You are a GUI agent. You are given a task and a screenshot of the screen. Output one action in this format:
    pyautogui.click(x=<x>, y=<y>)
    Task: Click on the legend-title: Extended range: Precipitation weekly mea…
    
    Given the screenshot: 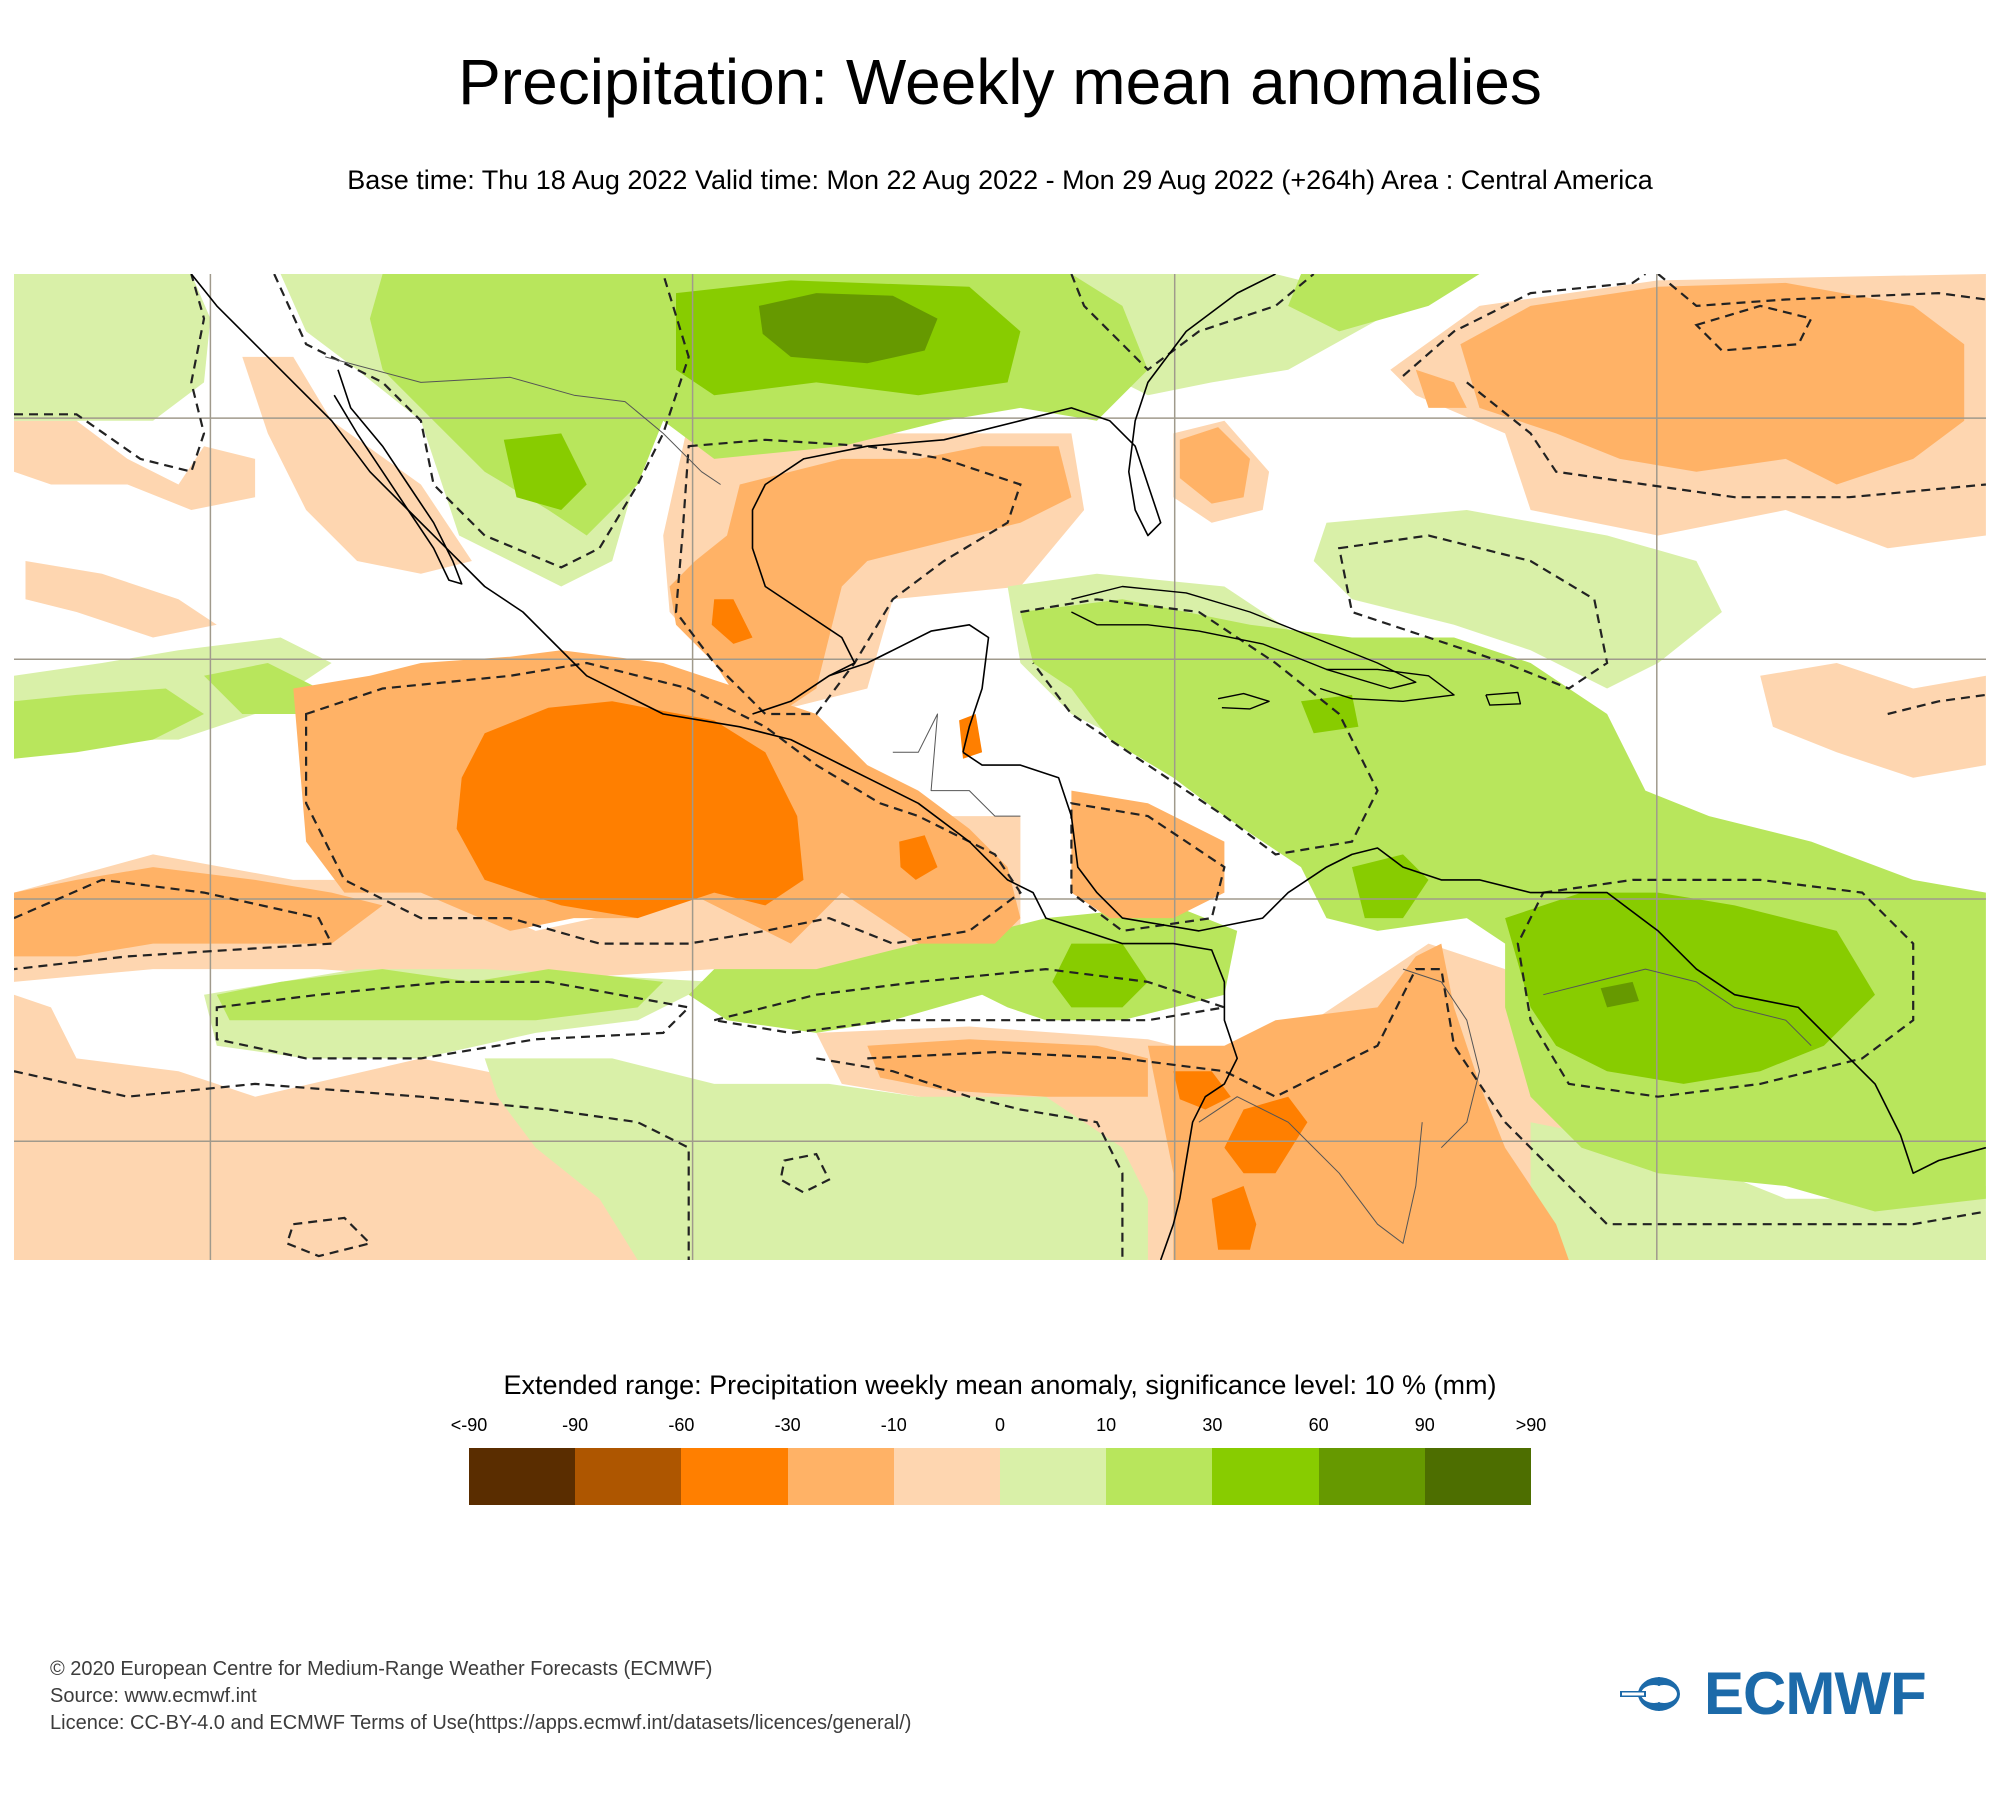 What is the action you would take?
    pyautogui.click(x=1000, y=1385)
    